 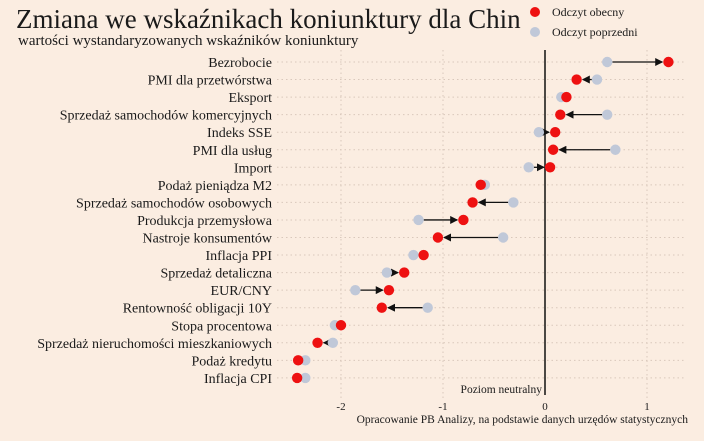 I want to click on category-label: Sprzedaż samochodów komercyjnych, so click(x=166, y=116).